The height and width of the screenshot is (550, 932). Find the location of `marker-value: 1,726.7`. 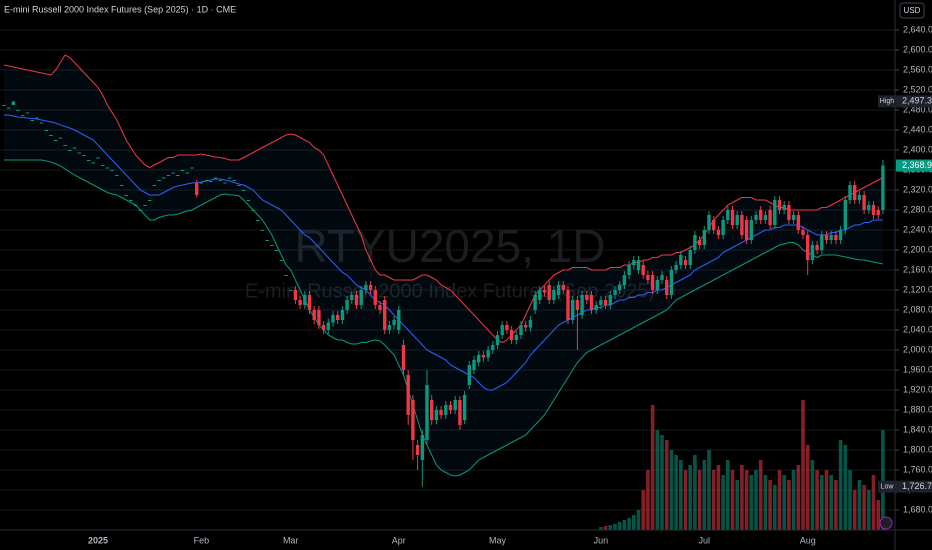

marker-value: 1,726.7 is located at coordinates (917, 486).